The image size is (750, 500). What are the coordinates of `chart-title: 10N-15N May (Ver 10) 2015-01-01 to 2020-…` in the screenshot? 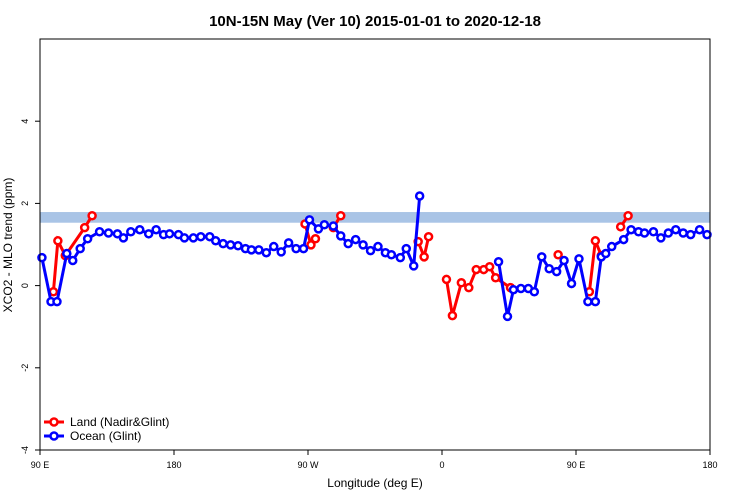 It's located at (375, 21).